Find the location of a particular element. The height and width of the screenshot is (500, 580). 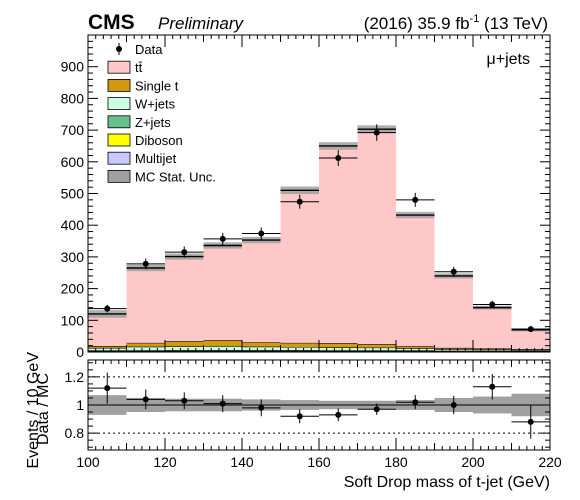

legend-label: Single t is located at coordinates (157, 85).